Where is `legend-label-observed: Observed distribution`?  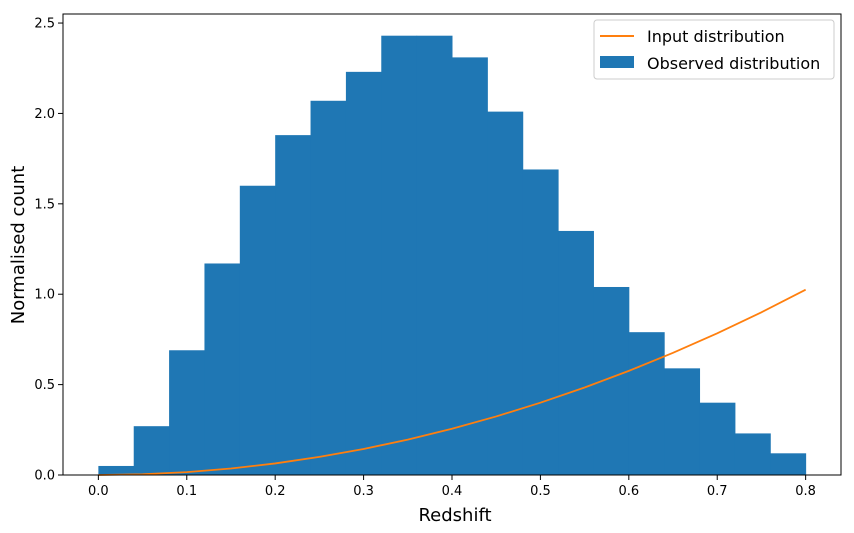
legend-label-observed: Observed distribution is located at coordinates (733, 63).